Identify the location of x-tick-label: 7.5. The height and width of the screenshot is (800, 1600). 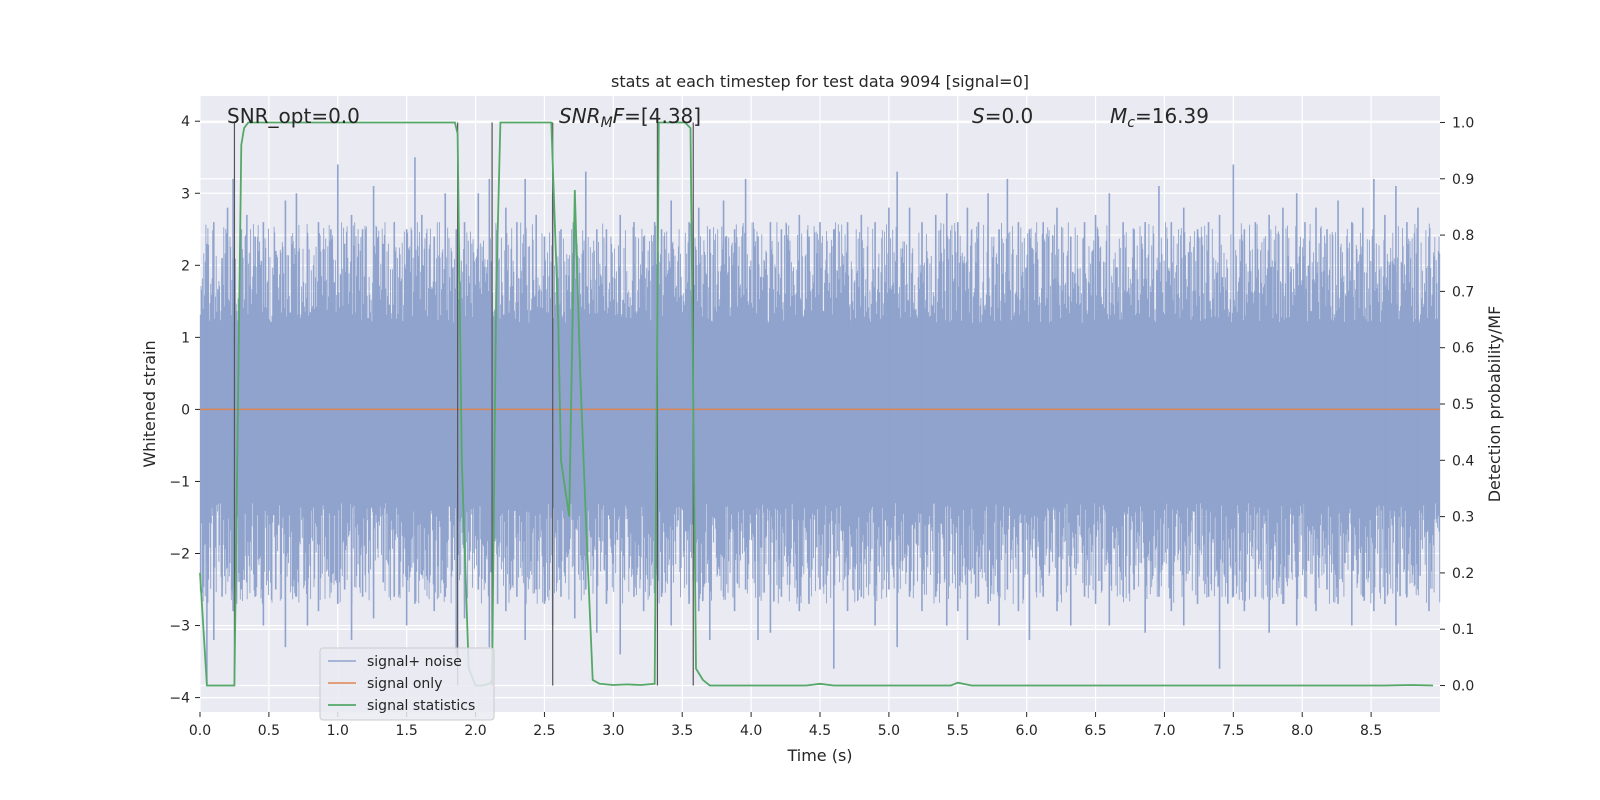
(1233, 731).